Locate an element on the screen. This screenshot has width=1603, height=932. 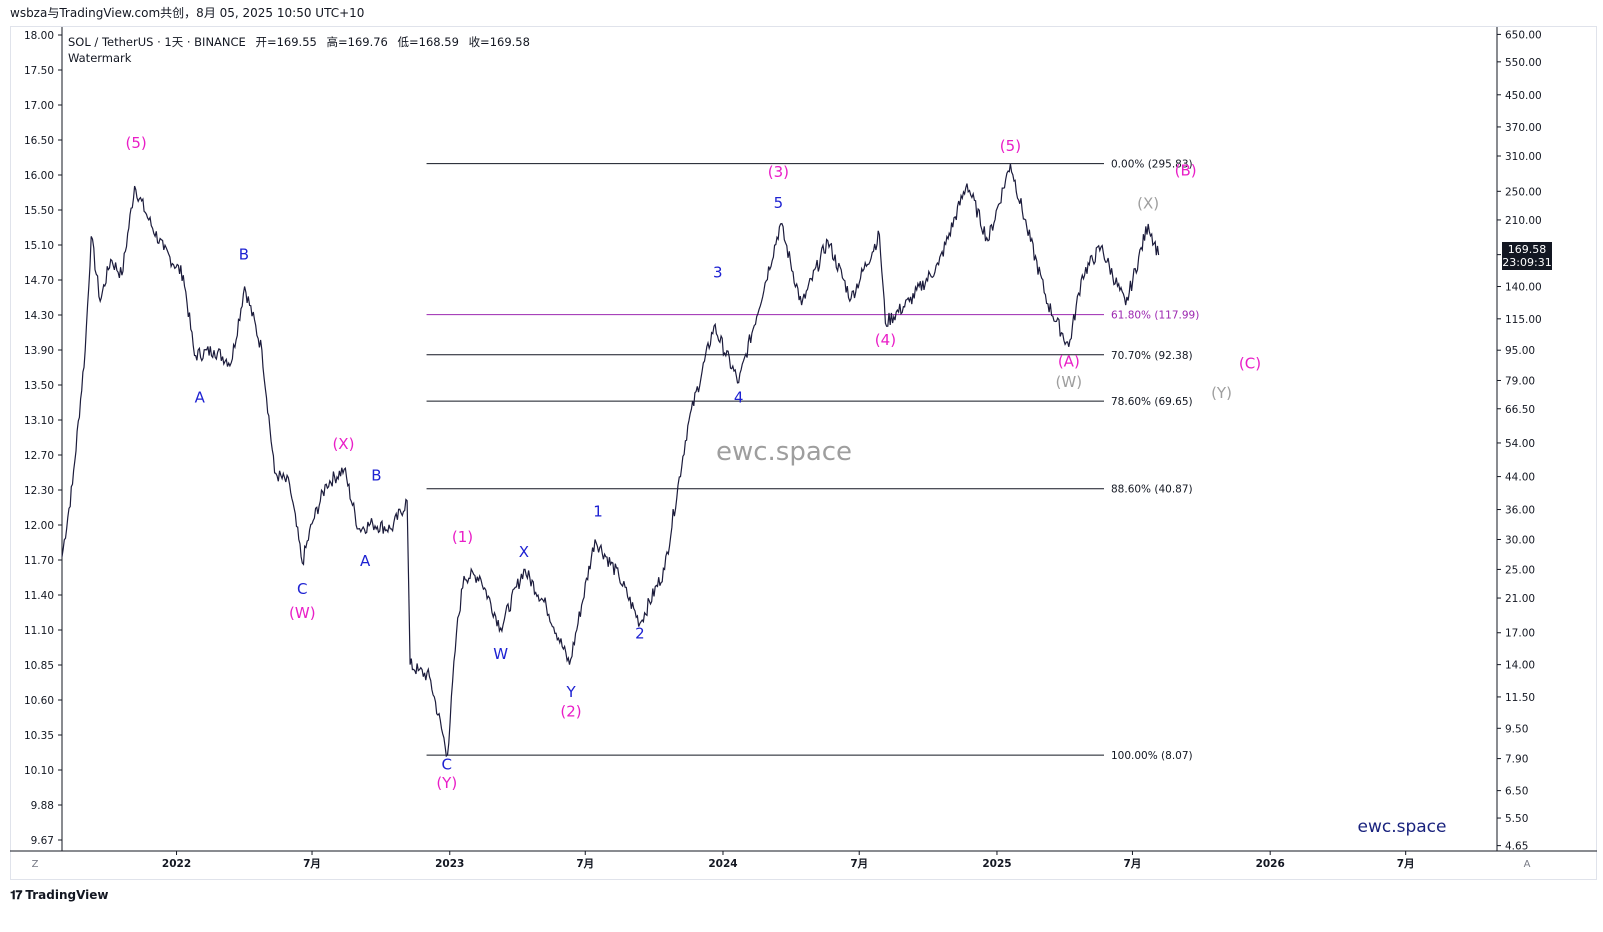
left-axis-tick-label: 9.67 is located at coordinates (42, 841).